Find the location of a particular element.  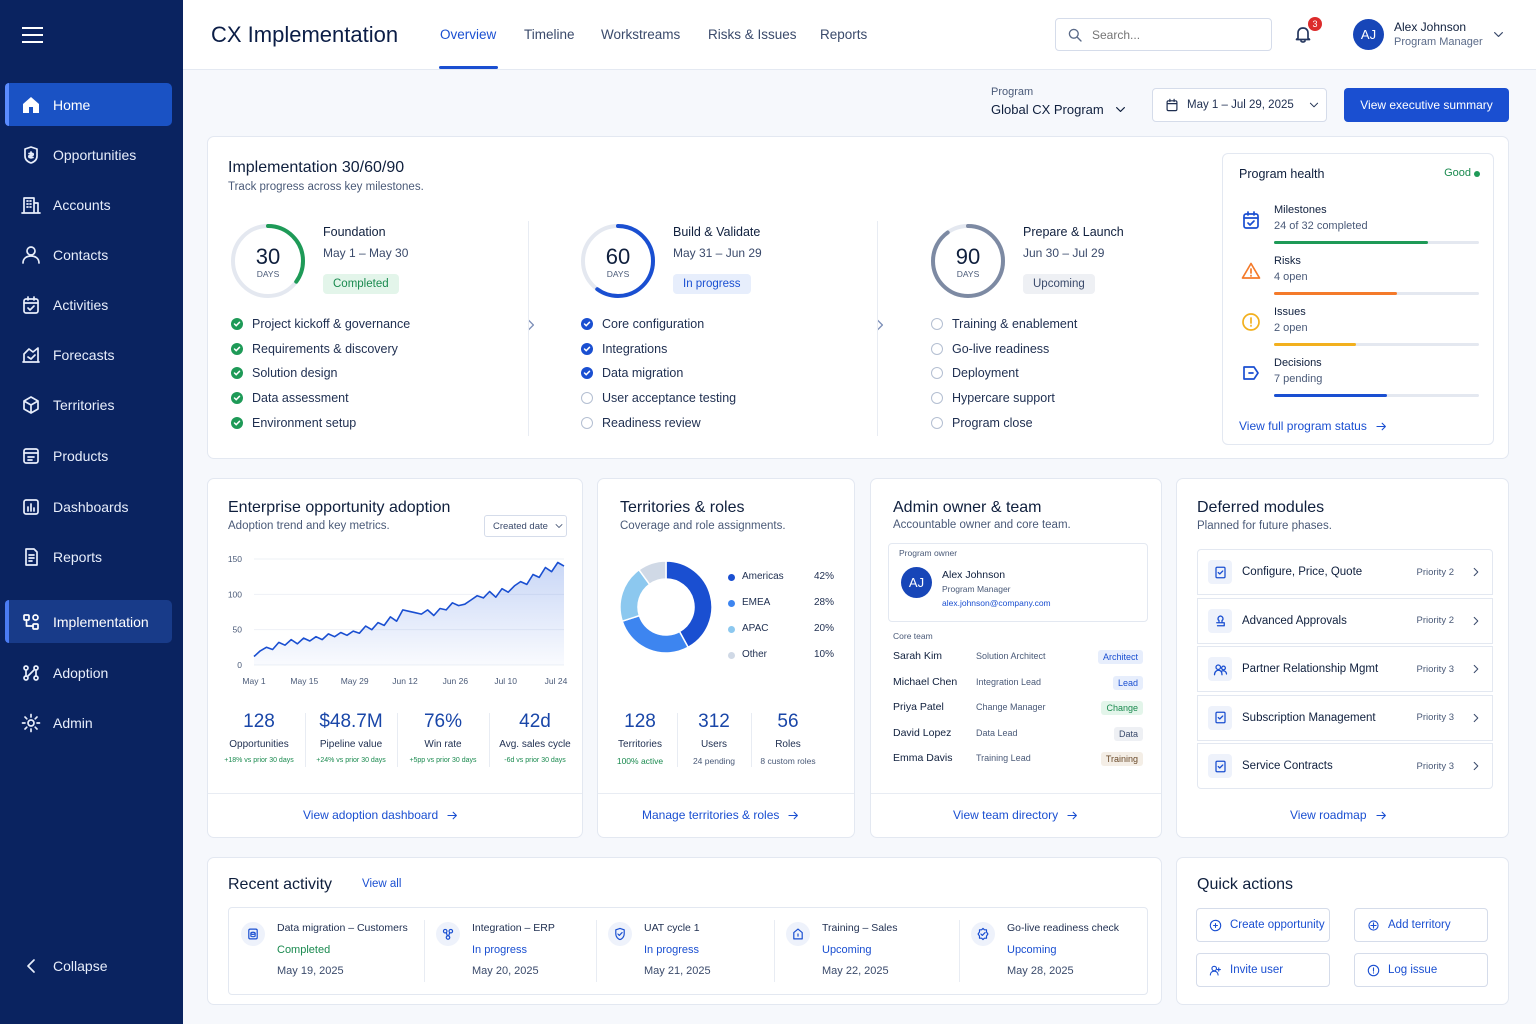

core-team-label: Core team is located at coordinates (913, 636).